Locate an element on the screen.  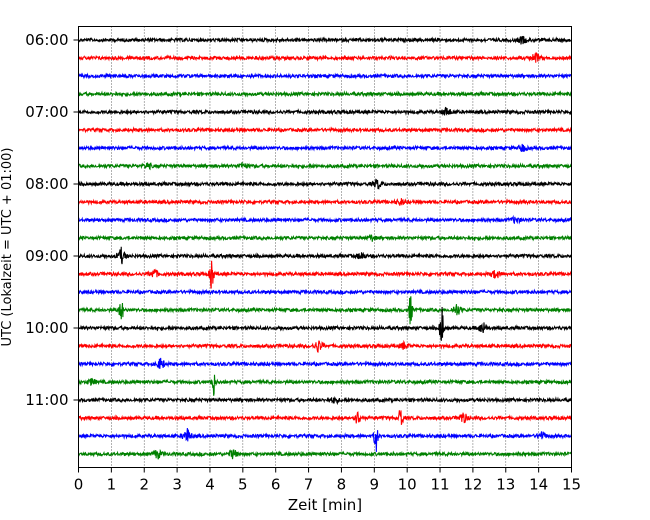
x-tick-label: 0 is located at coordinates (79, 485).